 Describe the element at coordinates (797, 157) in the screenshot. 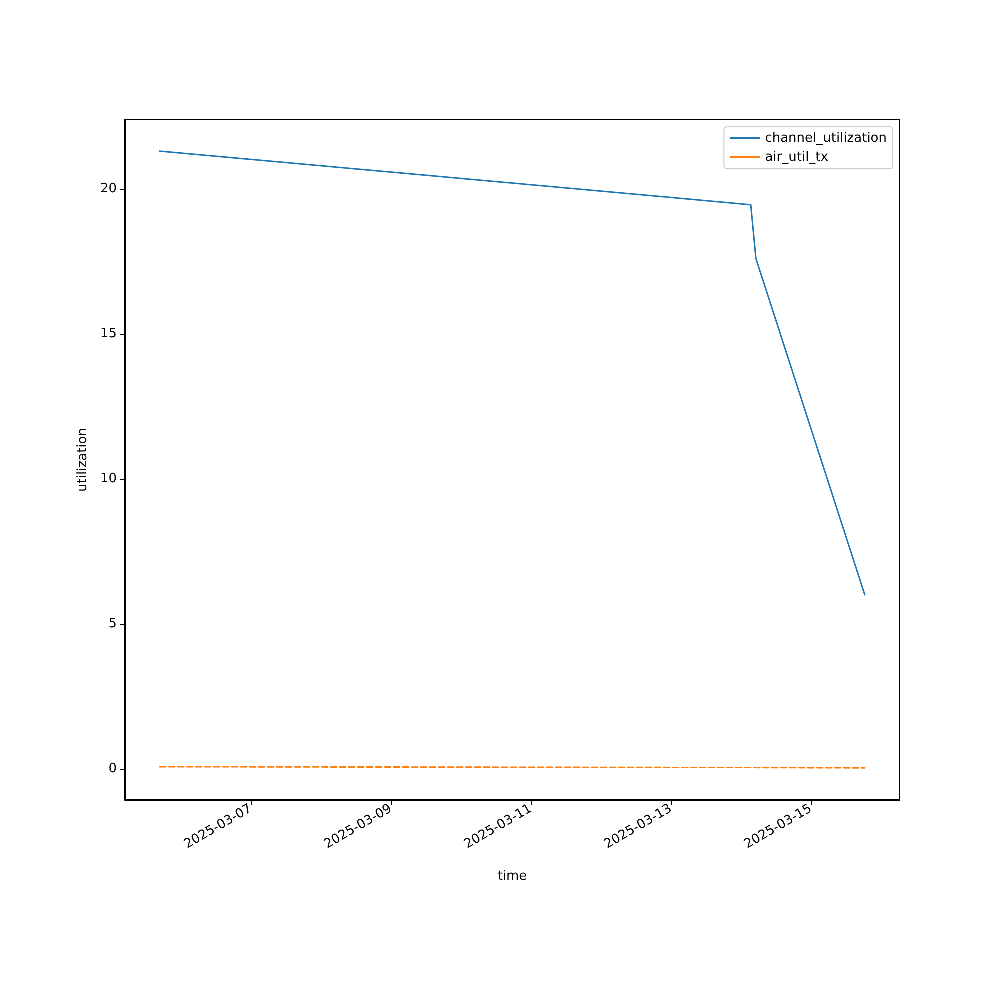

I see `legend-label: air_util_tx` at that location.